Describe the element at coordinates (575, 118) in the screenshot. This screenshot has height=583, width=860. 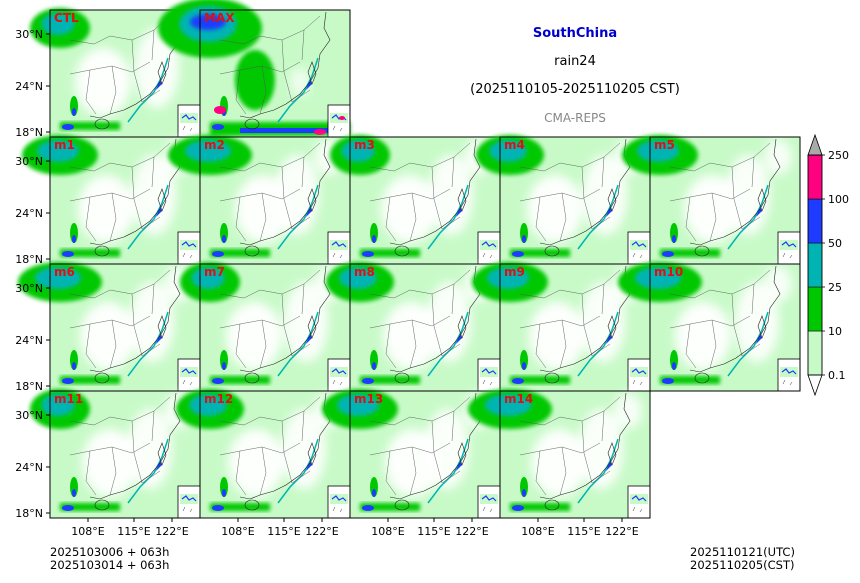
I see `model-title: CMA-REPS` at that location.